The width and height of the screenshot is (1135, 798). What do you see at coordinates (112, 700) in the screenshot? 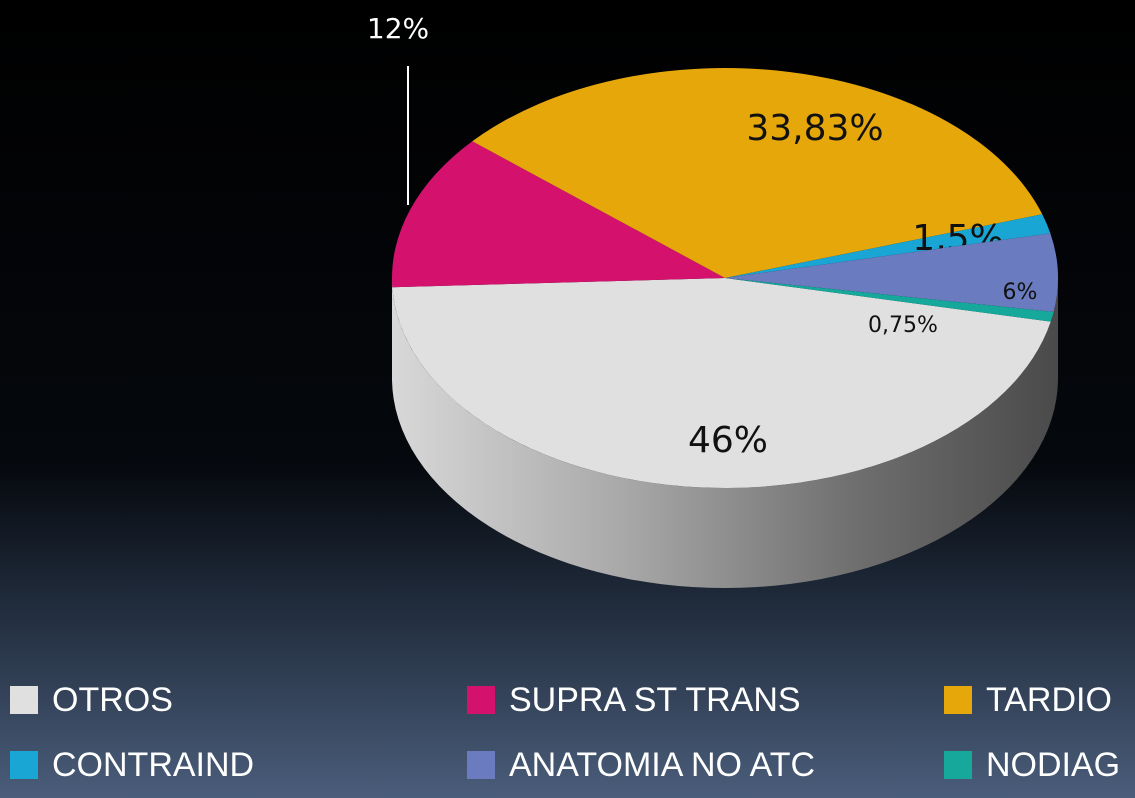
I see `legend-label: OTROS` at bounding box center [112, 700].